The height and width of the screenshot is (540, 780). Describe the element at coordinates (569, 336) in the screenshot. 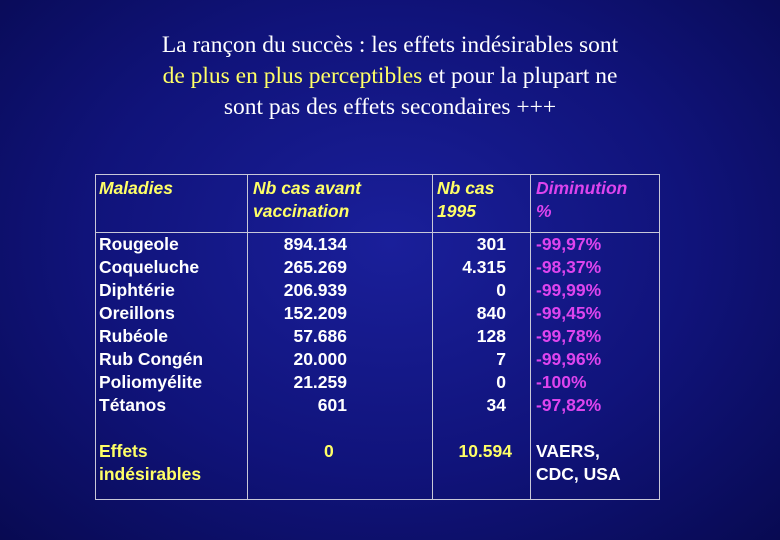

I see `reduction-percent: -99,78%` at that location.